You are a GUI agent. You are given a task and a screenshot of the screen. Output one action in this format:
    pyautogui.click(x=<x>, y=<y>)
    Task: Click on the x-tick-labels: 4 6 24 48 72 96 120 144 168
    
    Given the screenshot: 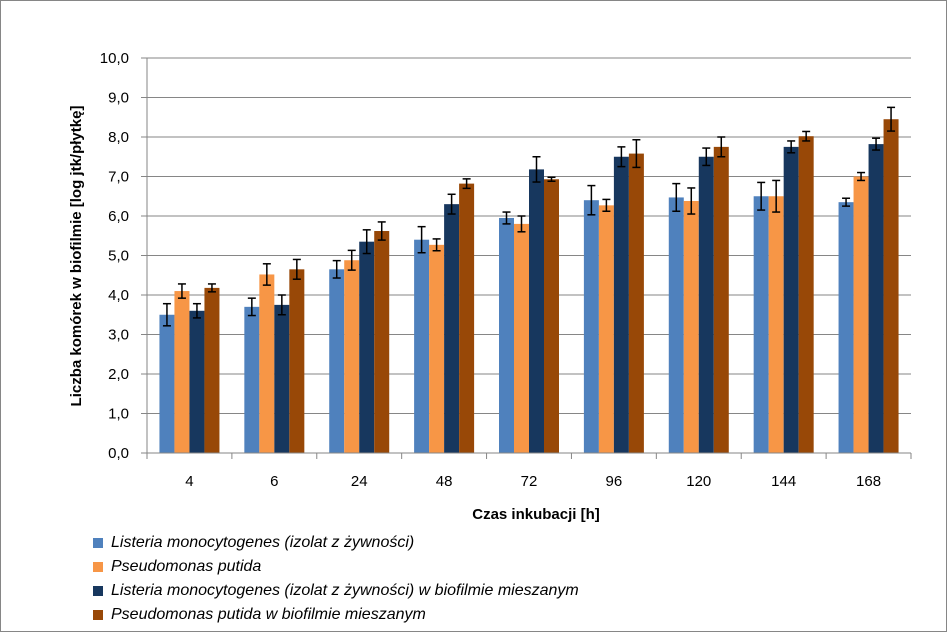 What is the action you would take?
    pyautogui.click(x=533, y=481)
    